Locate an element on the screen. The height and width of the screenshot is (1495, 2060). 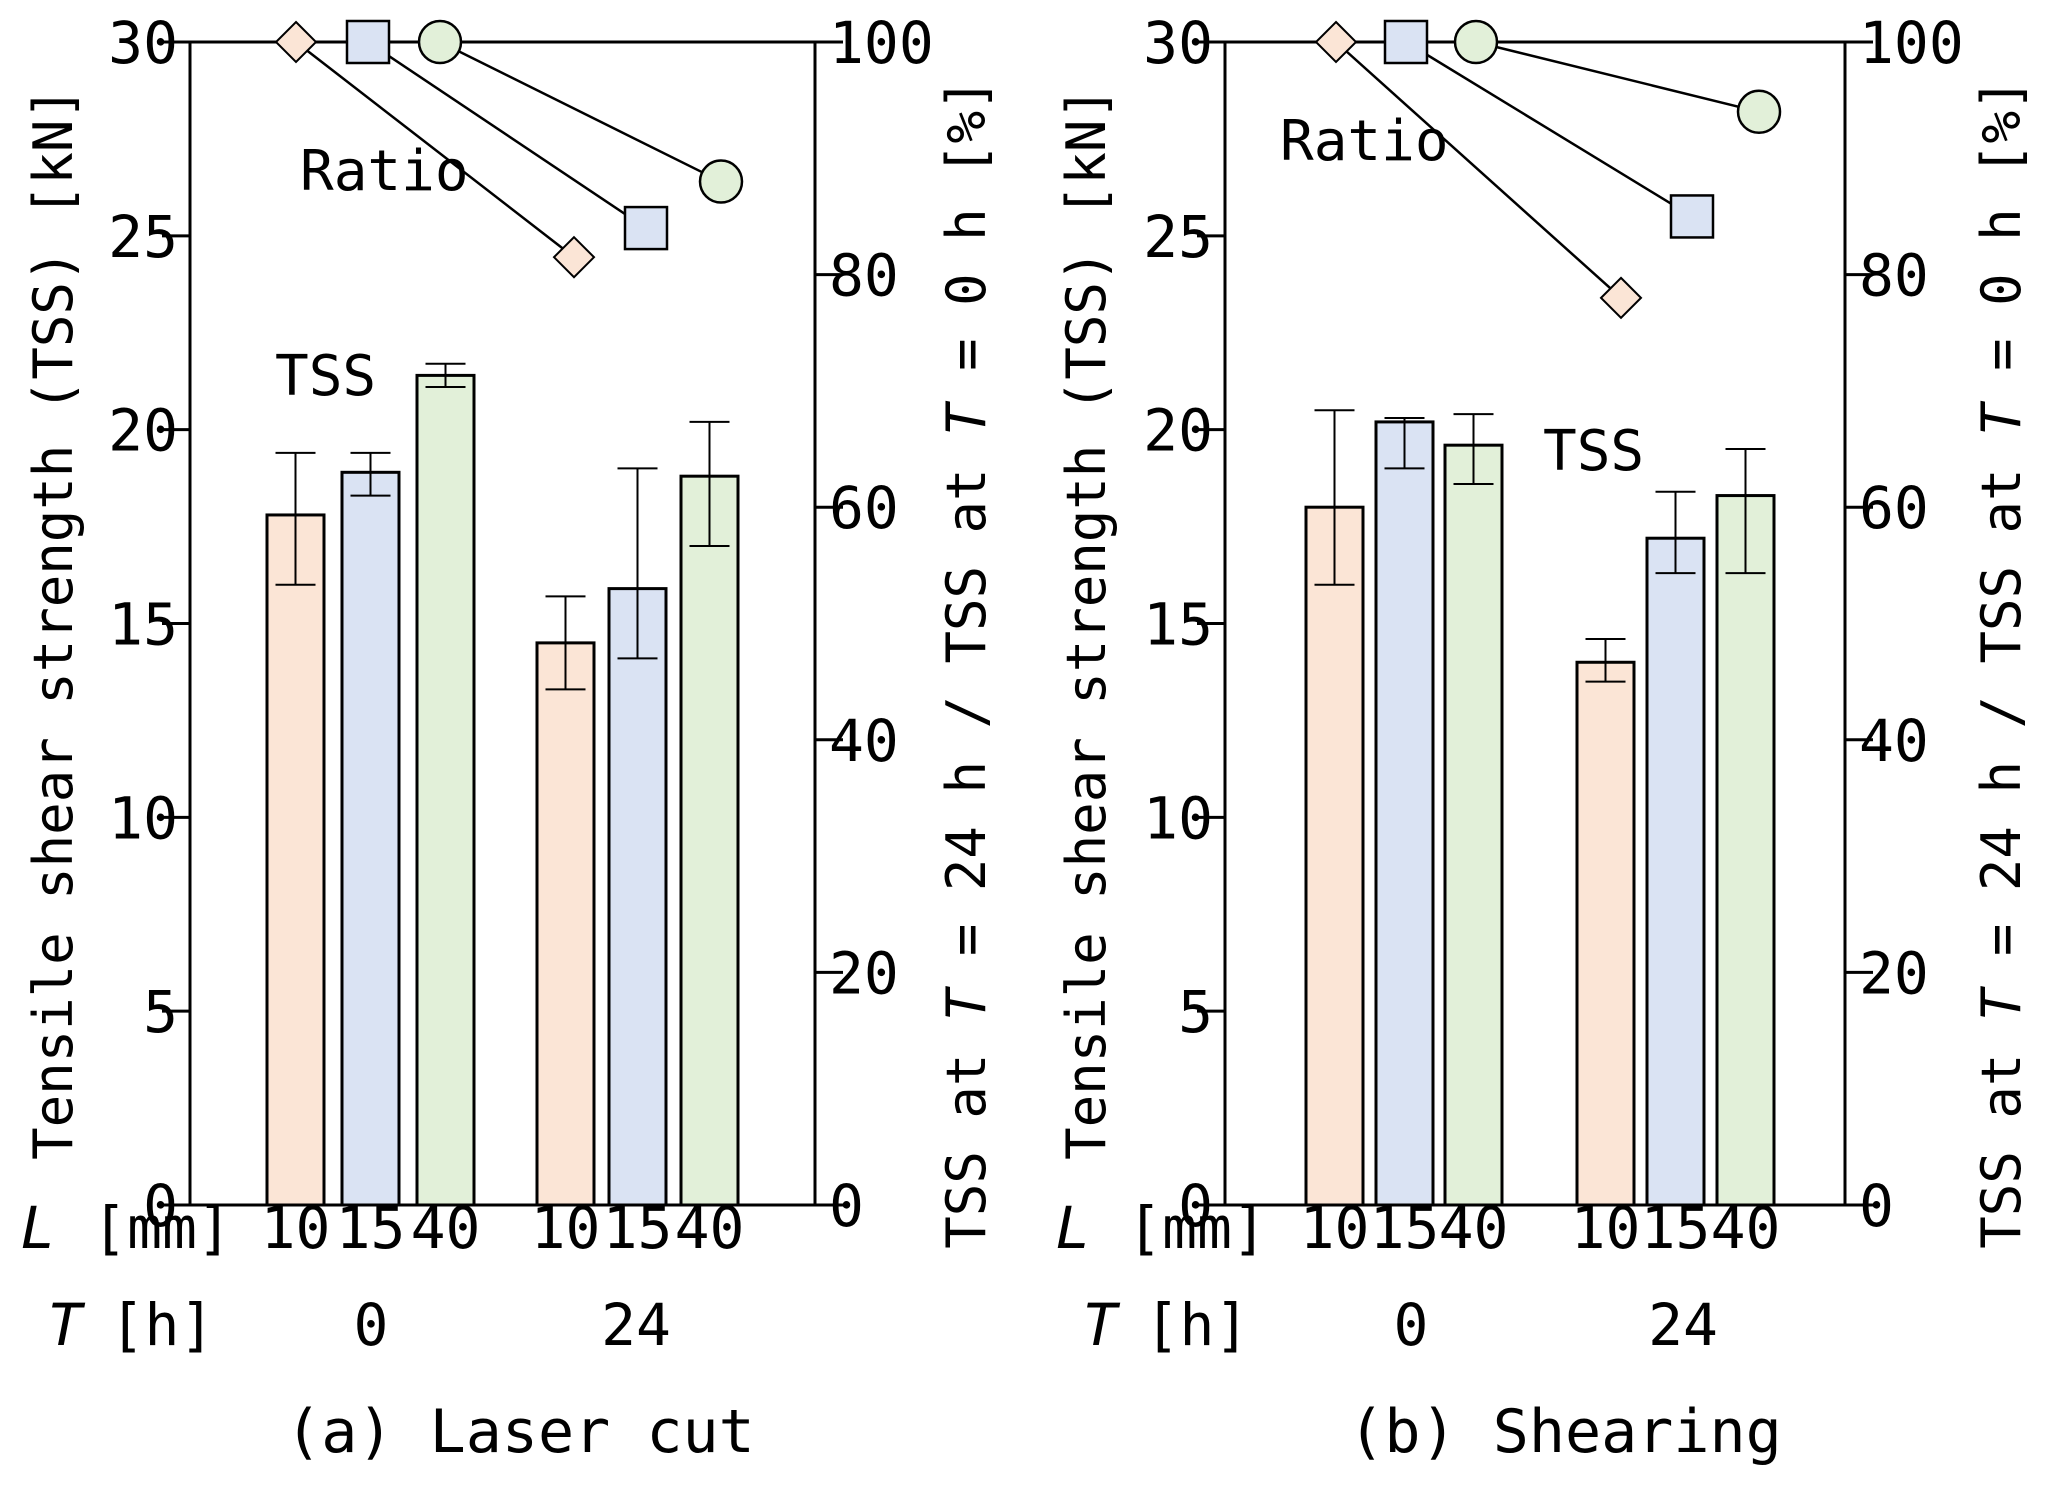
panel-caption: (b) Shearing is located at coordinates (1564, 1432).